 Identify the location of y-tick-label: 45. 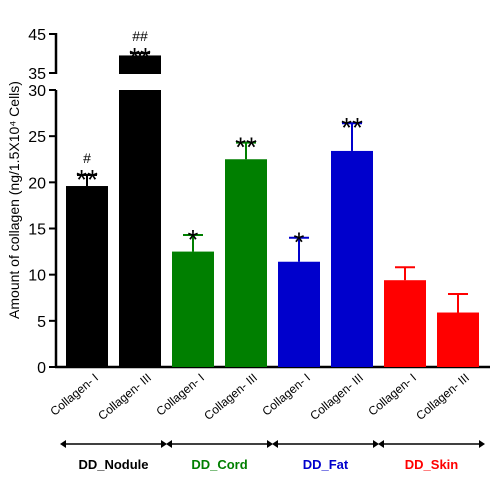
(37, 35).